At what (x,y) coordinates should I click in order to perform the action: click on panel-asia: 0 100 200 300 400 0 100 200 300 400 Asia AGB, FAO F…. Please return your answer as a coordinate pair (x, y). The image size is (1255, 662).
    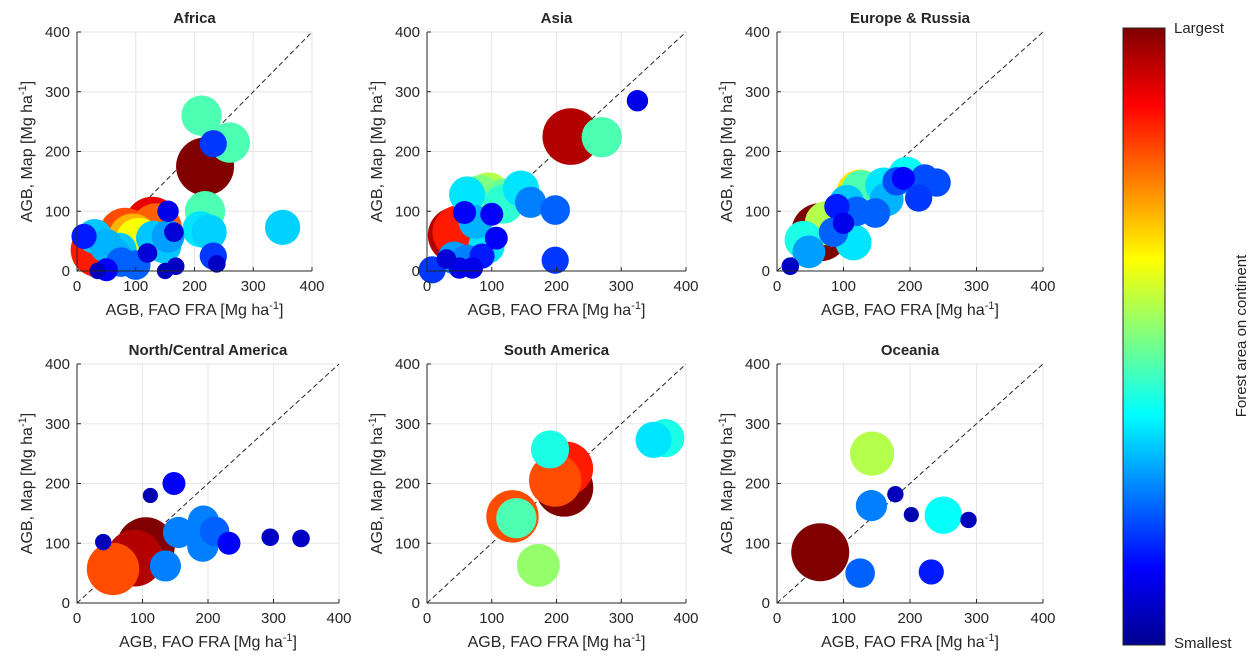
    Looking at the image, I should click on (533, 164).